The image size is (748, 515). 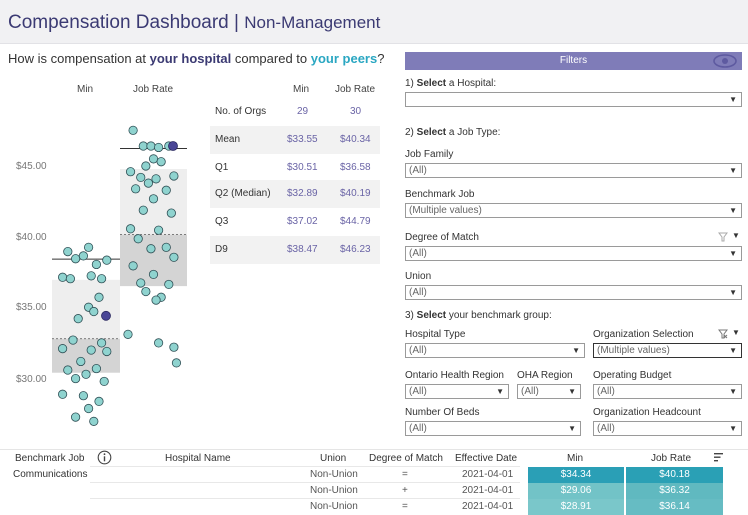 I want to click on col-degree: Degree of Match, so click(x=406, y=458).